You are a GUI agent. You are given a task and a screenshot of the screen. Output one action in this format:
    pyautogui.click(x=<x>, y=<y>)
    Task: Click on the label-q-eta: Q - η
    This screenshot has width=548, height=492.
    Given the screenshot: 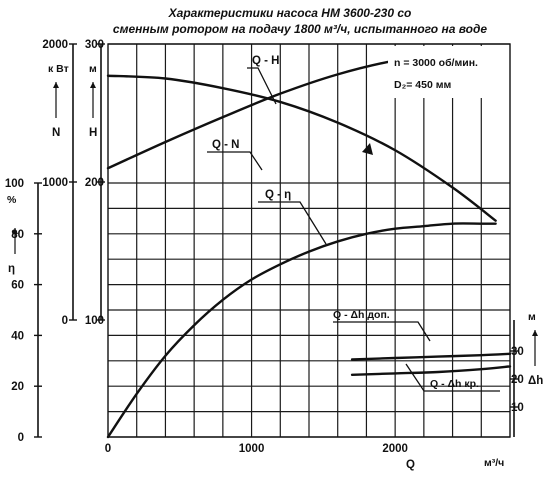 What is the action you would take?
    pyautogui.click(x=278, y=195)
    